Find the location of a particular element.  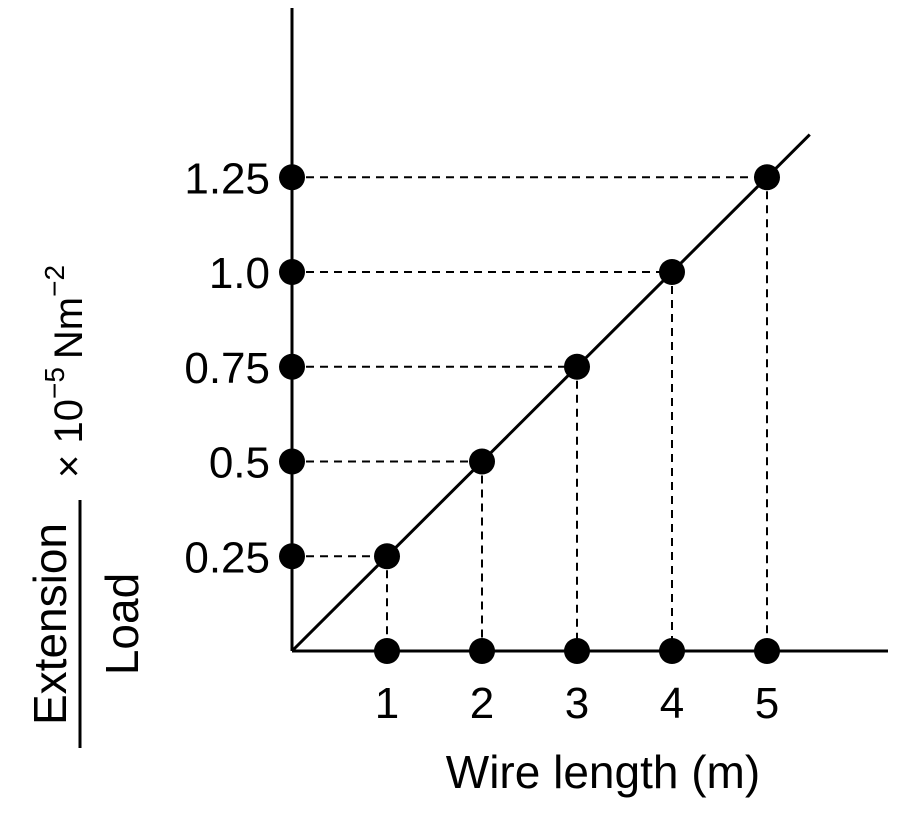

x-tick-label: 3 is located at coordinates (577, 703).